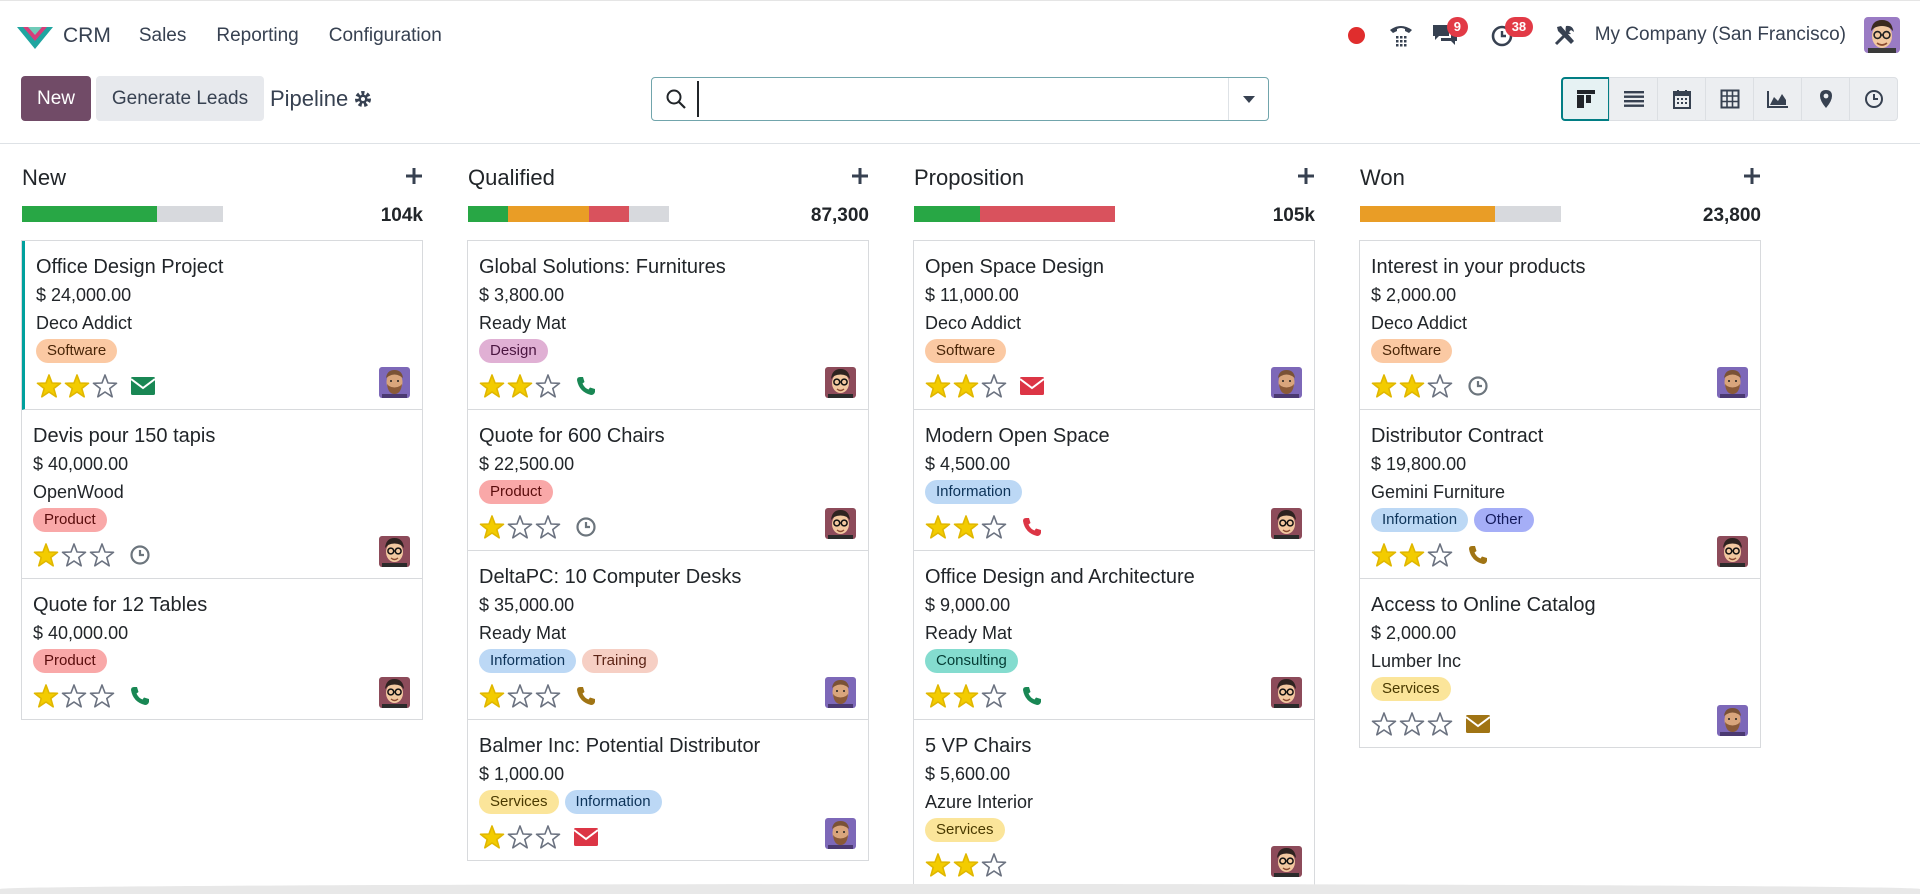  I want to click on view-kanban-button, so click(1585, 99).